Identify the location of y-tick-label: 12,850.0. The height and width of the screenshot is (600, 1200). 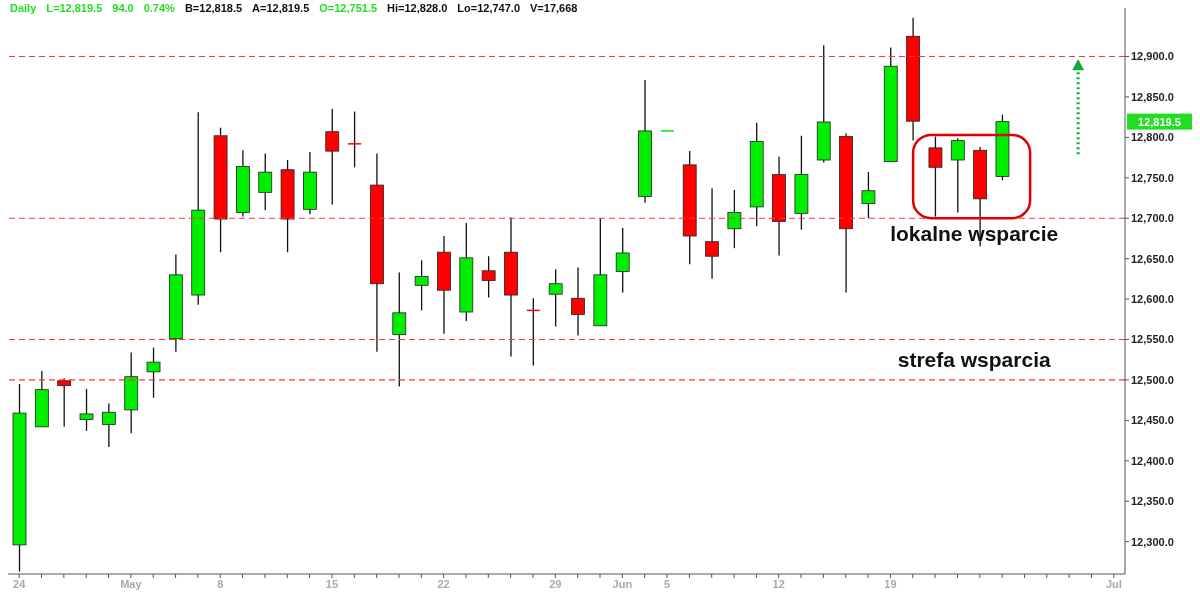
(1152, 96).